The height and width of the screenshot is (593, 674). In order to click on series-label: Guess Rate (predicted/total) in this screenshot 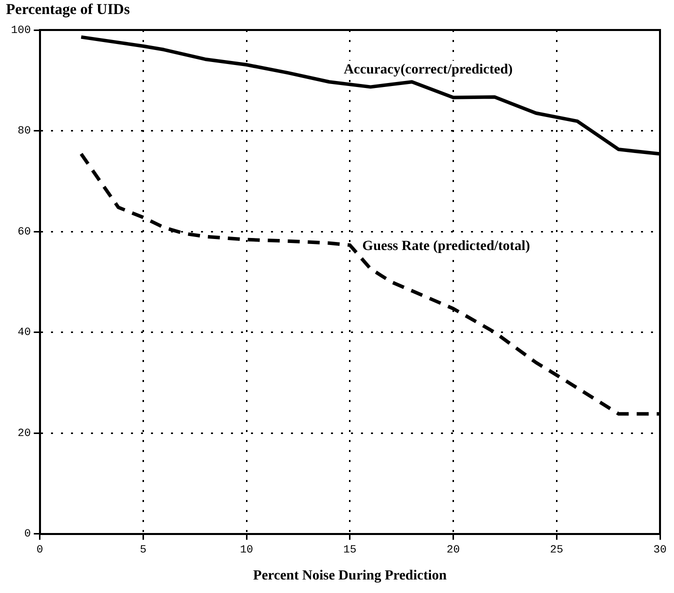, I will do `click(446, 246)`.